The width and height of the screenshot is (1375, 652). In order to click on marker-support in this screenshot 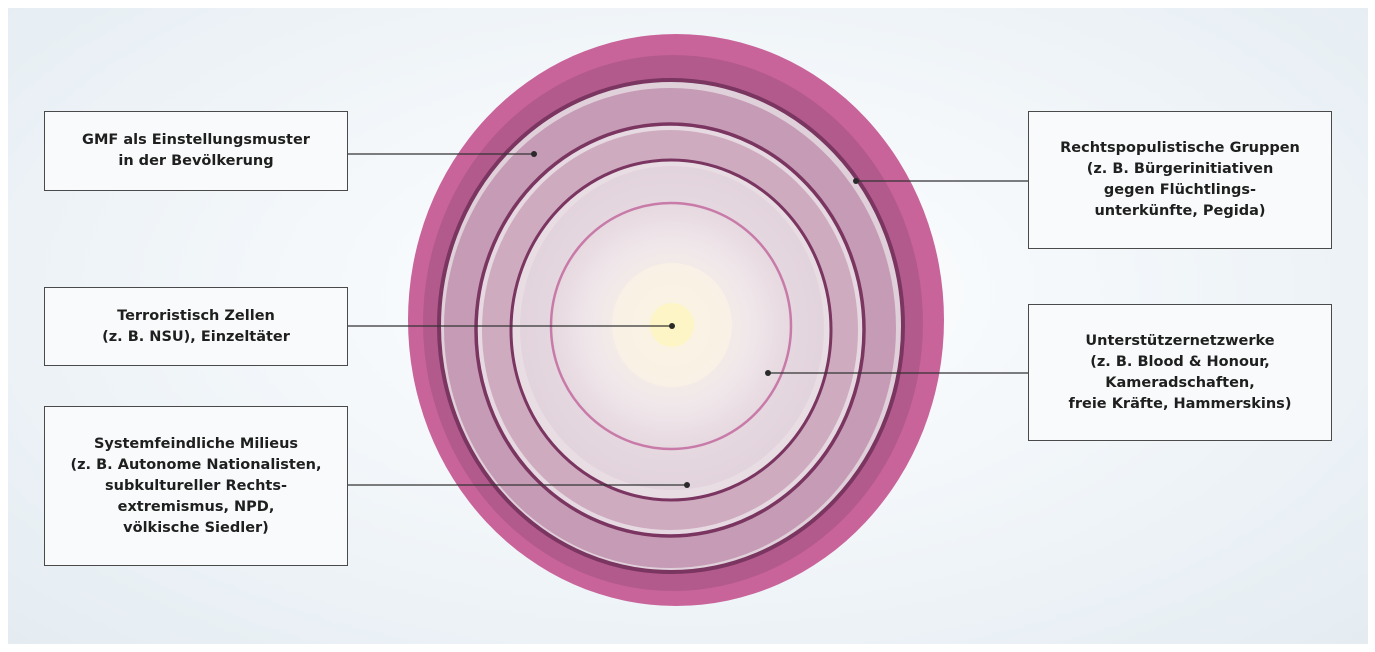, I will do `click(768, 373)`.